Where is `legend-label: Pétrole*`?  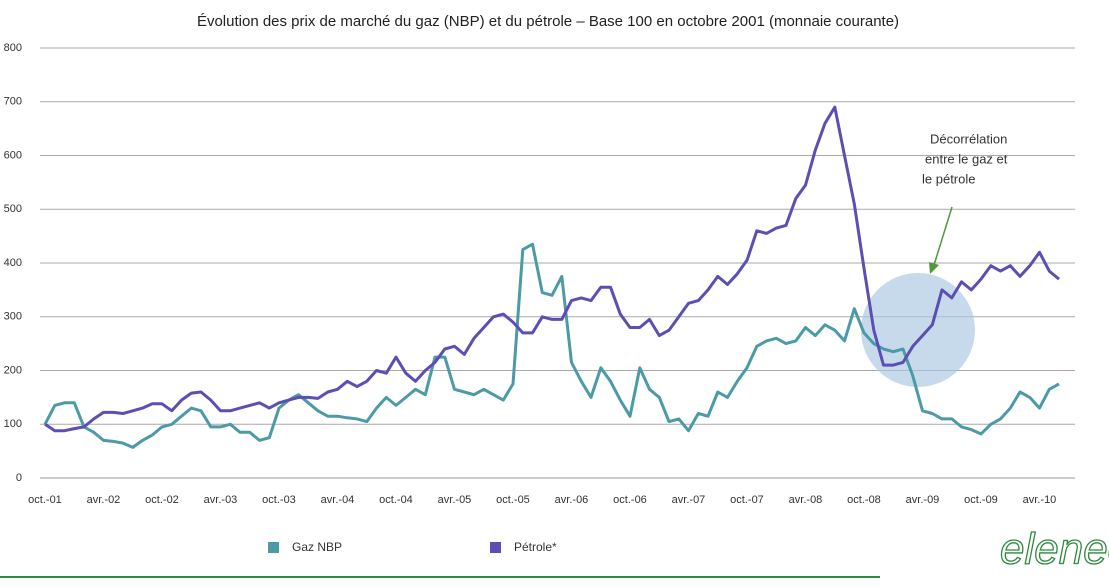 legend-label: Pétrole* is located at coordinates (535, 547).